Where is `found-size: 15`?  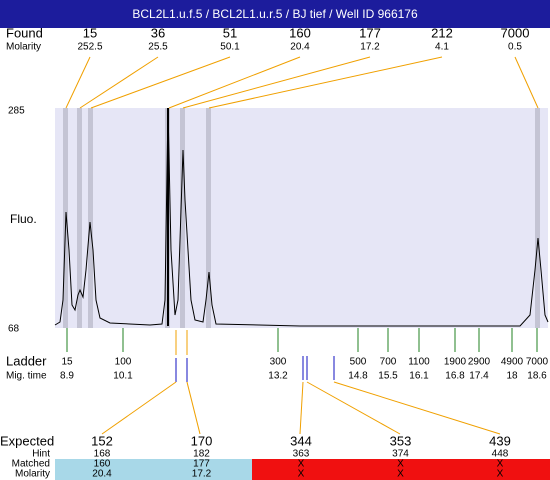 found-size: 15 is located at coordinates (90, 32).